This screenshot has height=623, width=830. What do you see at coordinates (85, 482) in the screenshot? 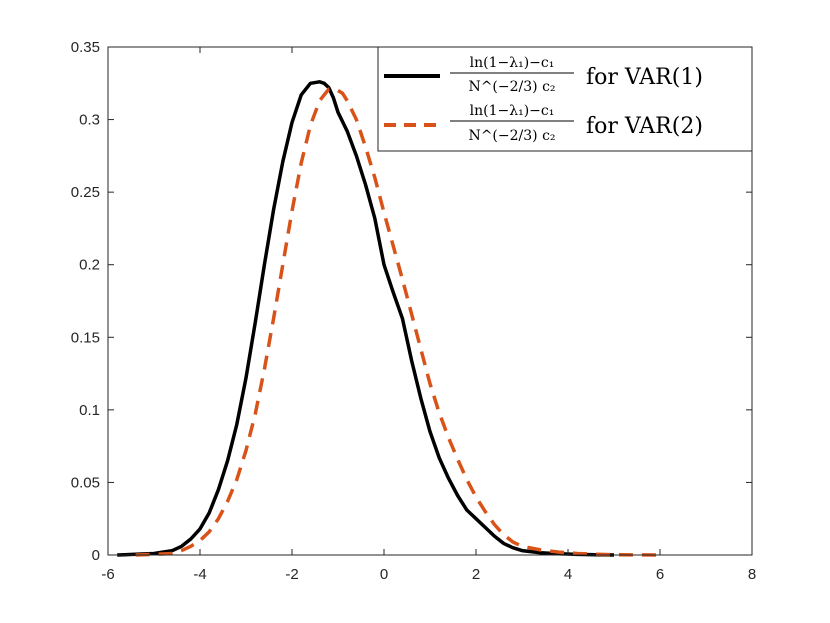
I see `y-tick-label: 0.05` at bounding box center [85, 482].